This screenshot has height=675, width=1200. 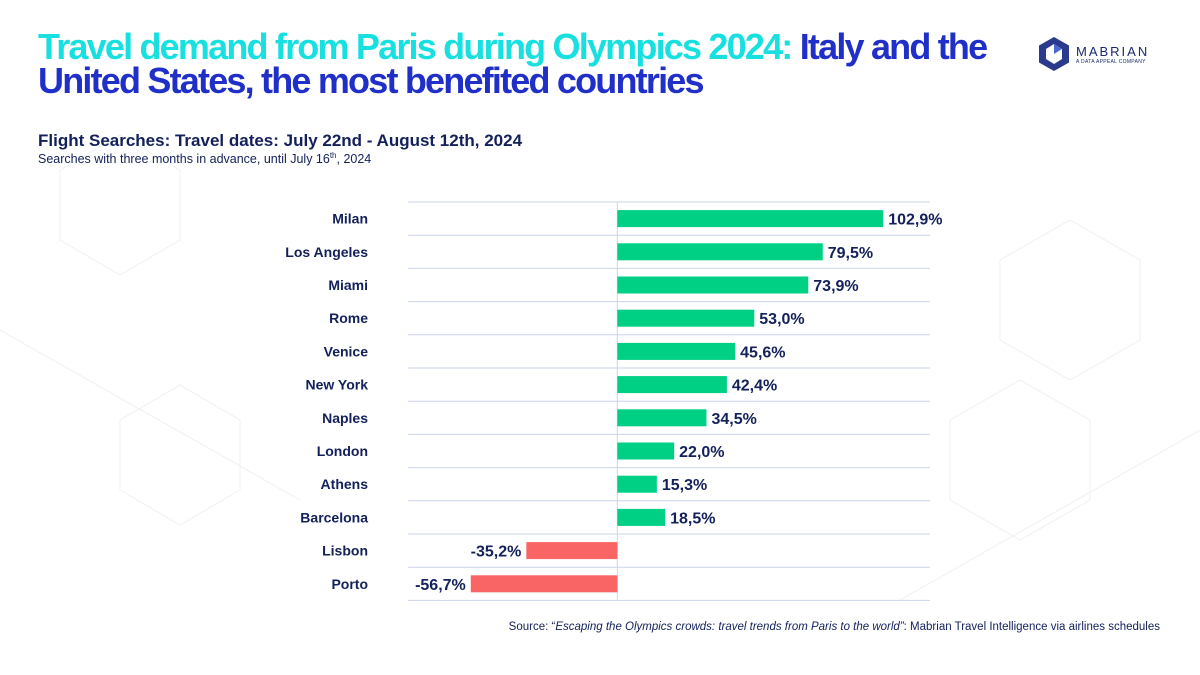 What do you see at coordinates (1054, 54) in the screenshot?
I see `hexagon-logo-icon` at bounding box center [1054, 54].